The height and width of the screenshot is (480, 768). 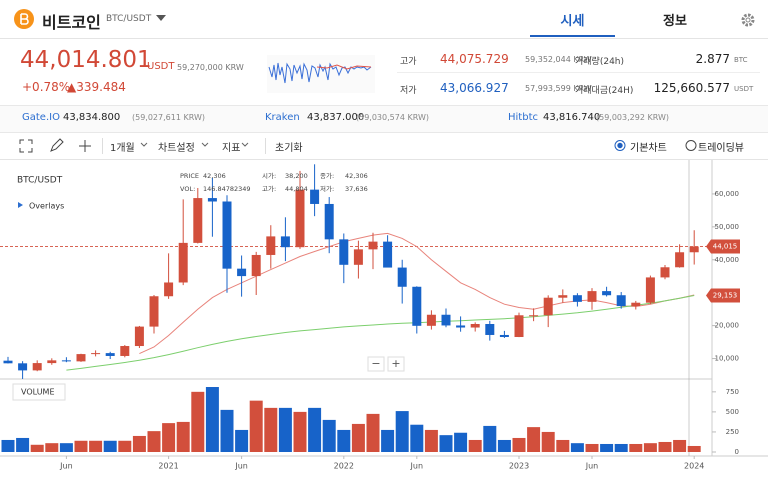 I want to click on zoom-label: −, so click(x=375, y=363).